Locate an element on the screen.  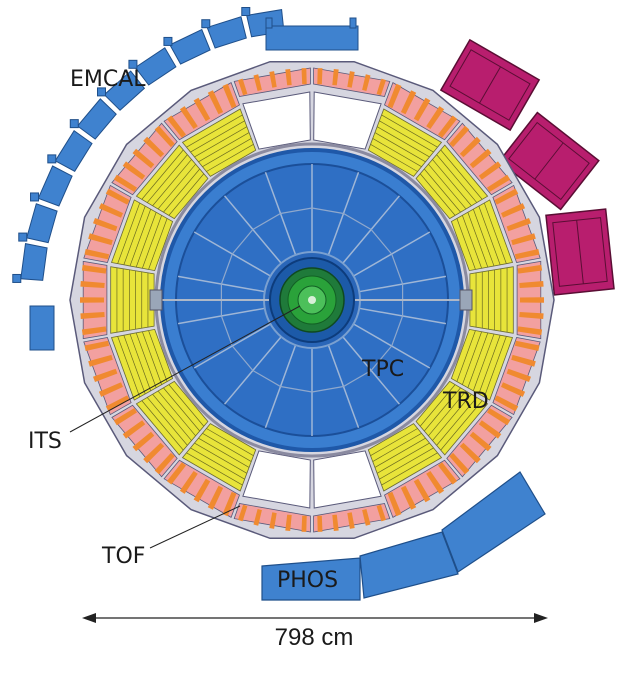
arrow-right-icon is located at coordinates (541, 618).